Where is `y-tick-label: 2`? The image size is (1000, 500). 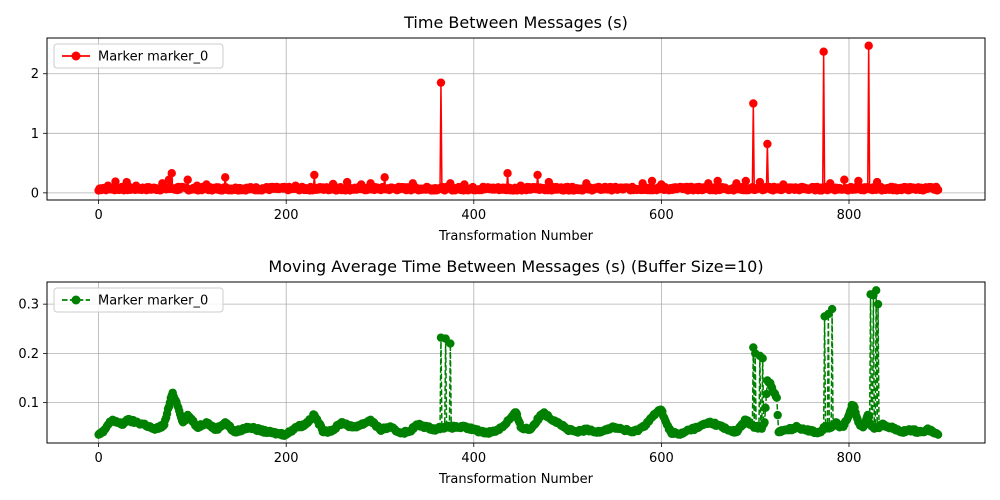
y-tick-label: 2 is located at coordinates (35, 74).